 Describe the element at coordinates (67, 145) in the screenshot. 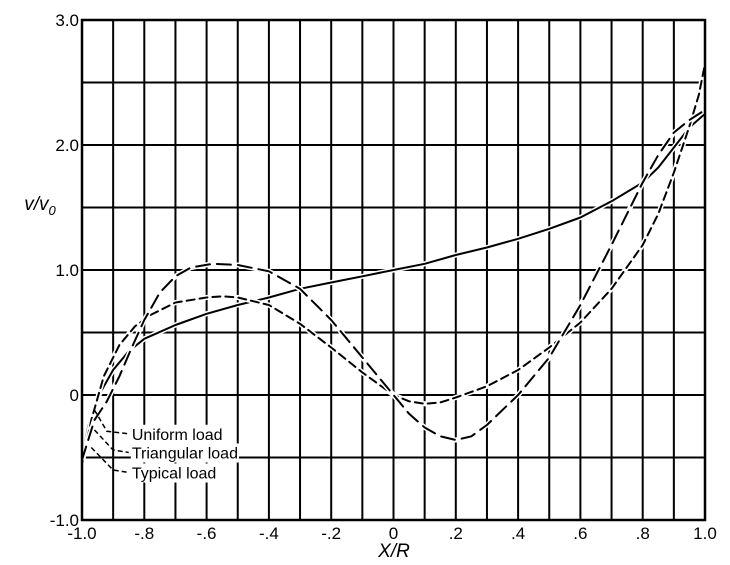

I see `y-tick-label: 2.0` at that location.